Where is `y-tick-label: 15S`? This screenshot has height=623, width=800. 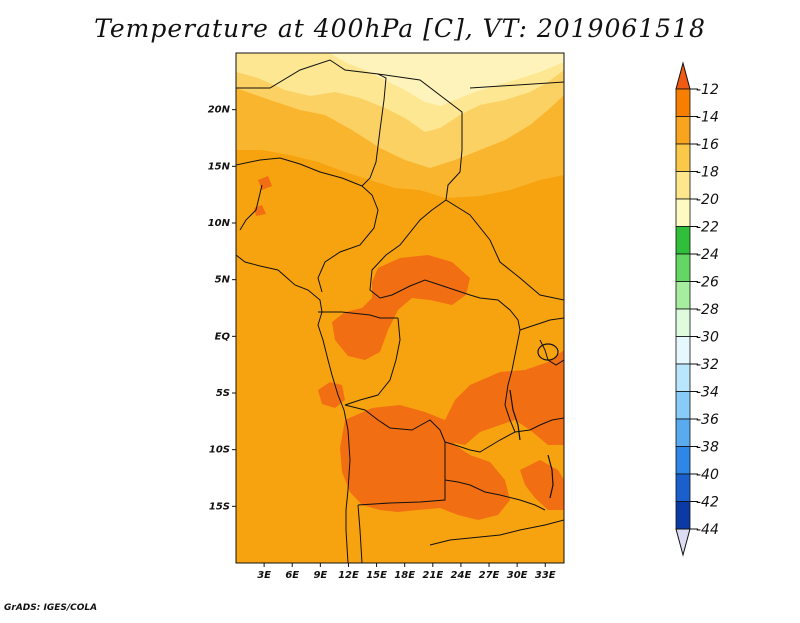 y-tick-label: 15S is located at coordinates (219, 506).